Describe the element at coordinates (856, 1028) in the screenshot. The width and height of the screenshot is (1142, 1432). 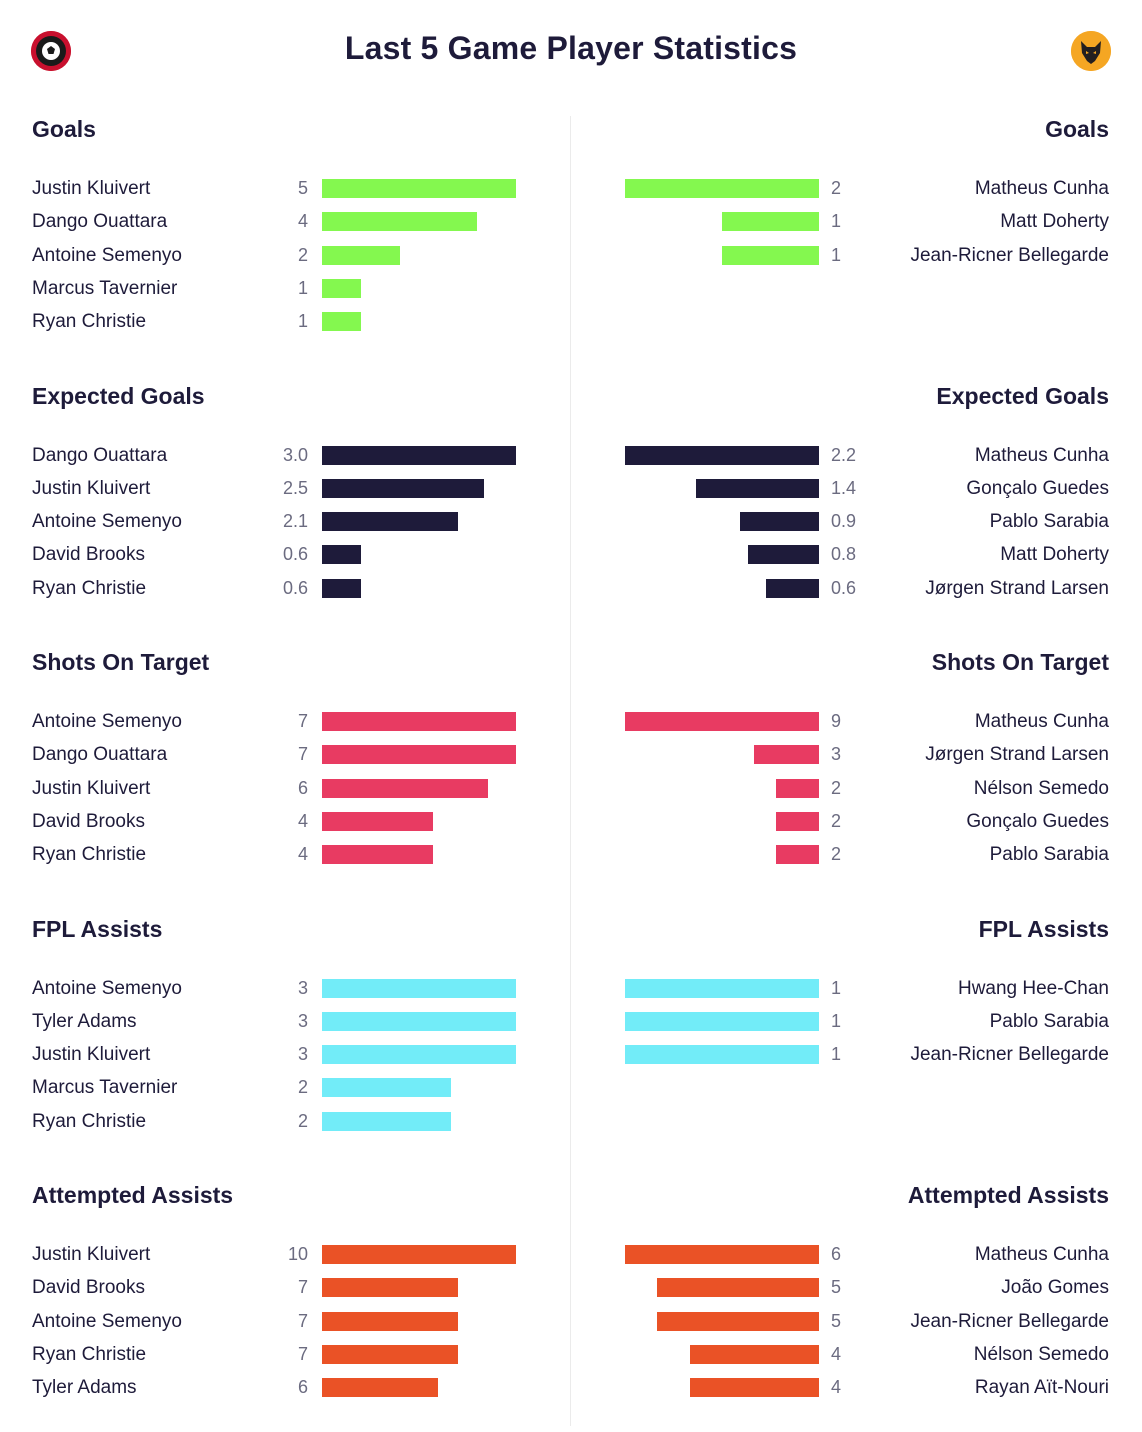
I see `away-player-row: Pablo Sarabia 1` at that location.